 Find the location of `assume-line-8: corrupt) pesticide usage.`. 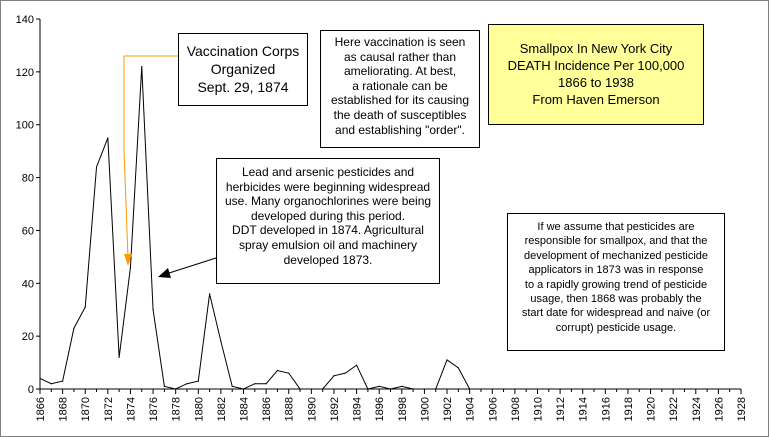

assume-line-8: corrupt) pesticide usage. is located at coordinates (616, 327).